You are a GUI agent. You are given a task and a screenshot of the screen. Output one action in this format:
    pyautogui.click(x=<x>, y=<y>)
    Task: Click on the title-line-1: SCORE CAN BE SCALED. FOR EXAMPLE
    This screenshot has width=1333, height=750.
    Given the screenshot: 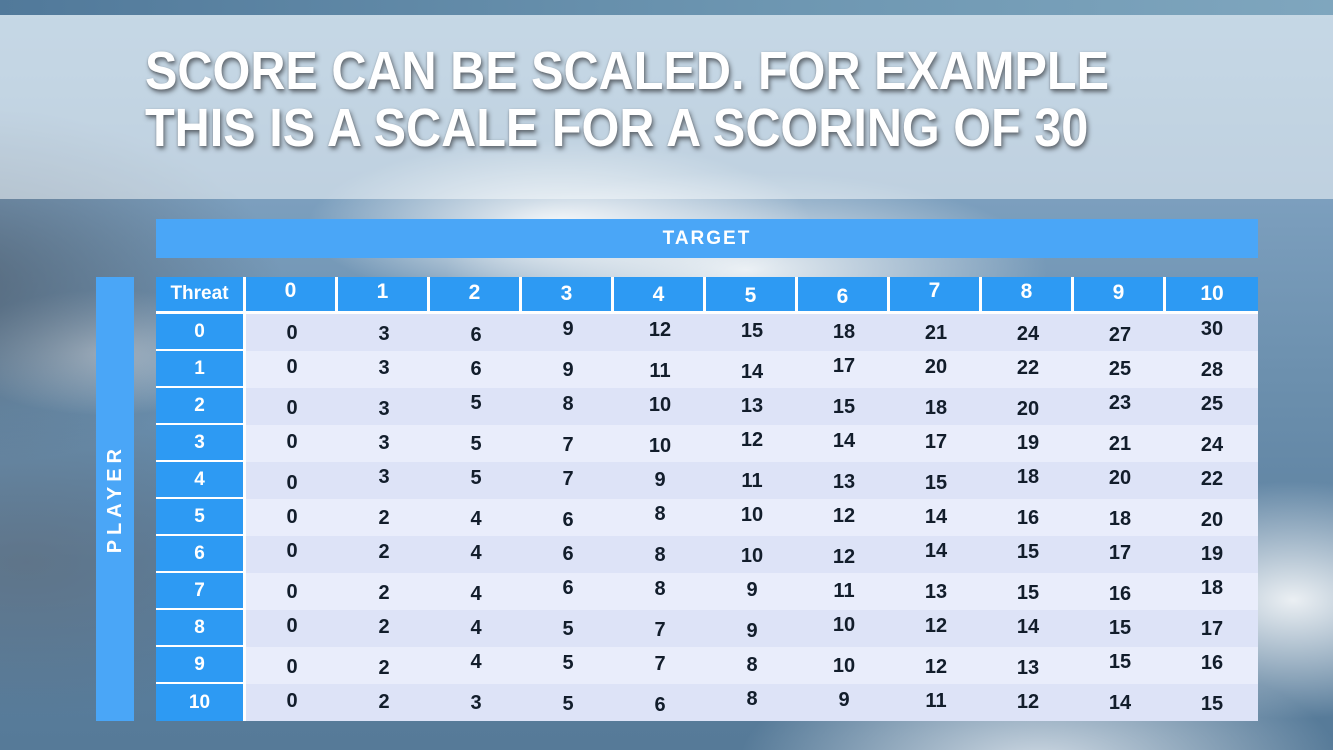 What is the action you would take?
    pyautogui.click(x=627, y=71)
    